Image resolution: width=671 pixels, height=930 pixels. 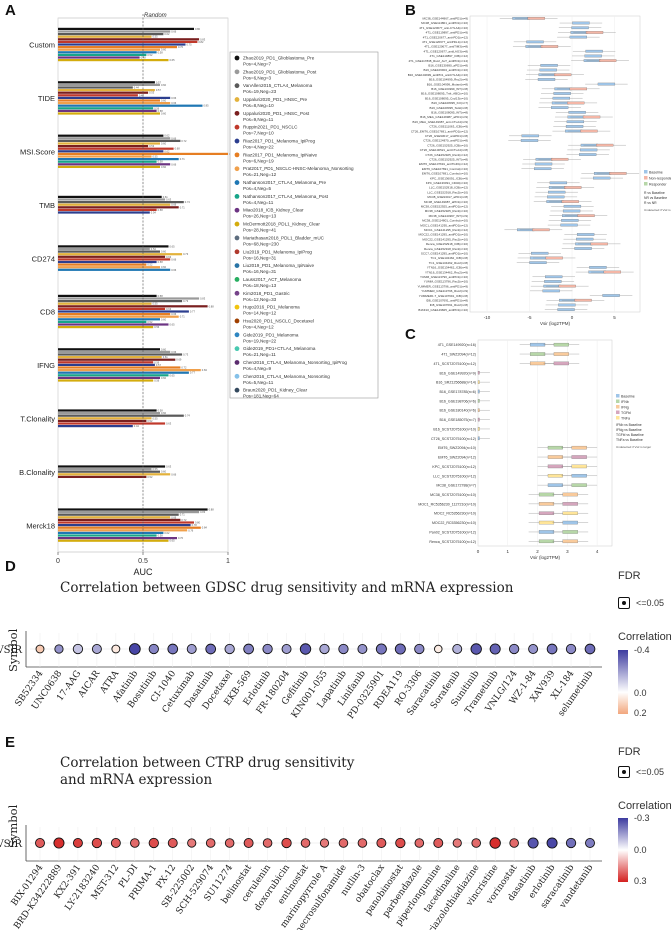 I want to click on auc-legend-count: Pos=18,Neg=13, so click(x=260, y=285).